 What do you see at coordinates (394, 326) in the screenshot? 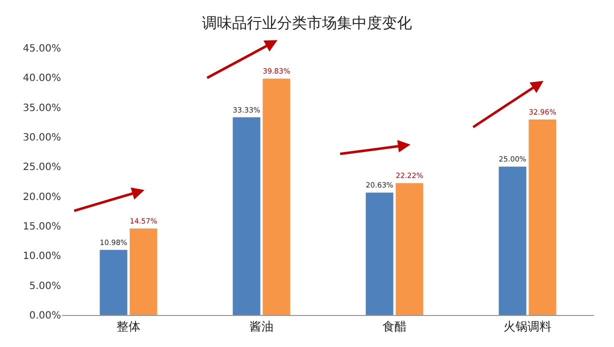
I see `x-tick-label: 食醋` at bounding box center [394, 326].